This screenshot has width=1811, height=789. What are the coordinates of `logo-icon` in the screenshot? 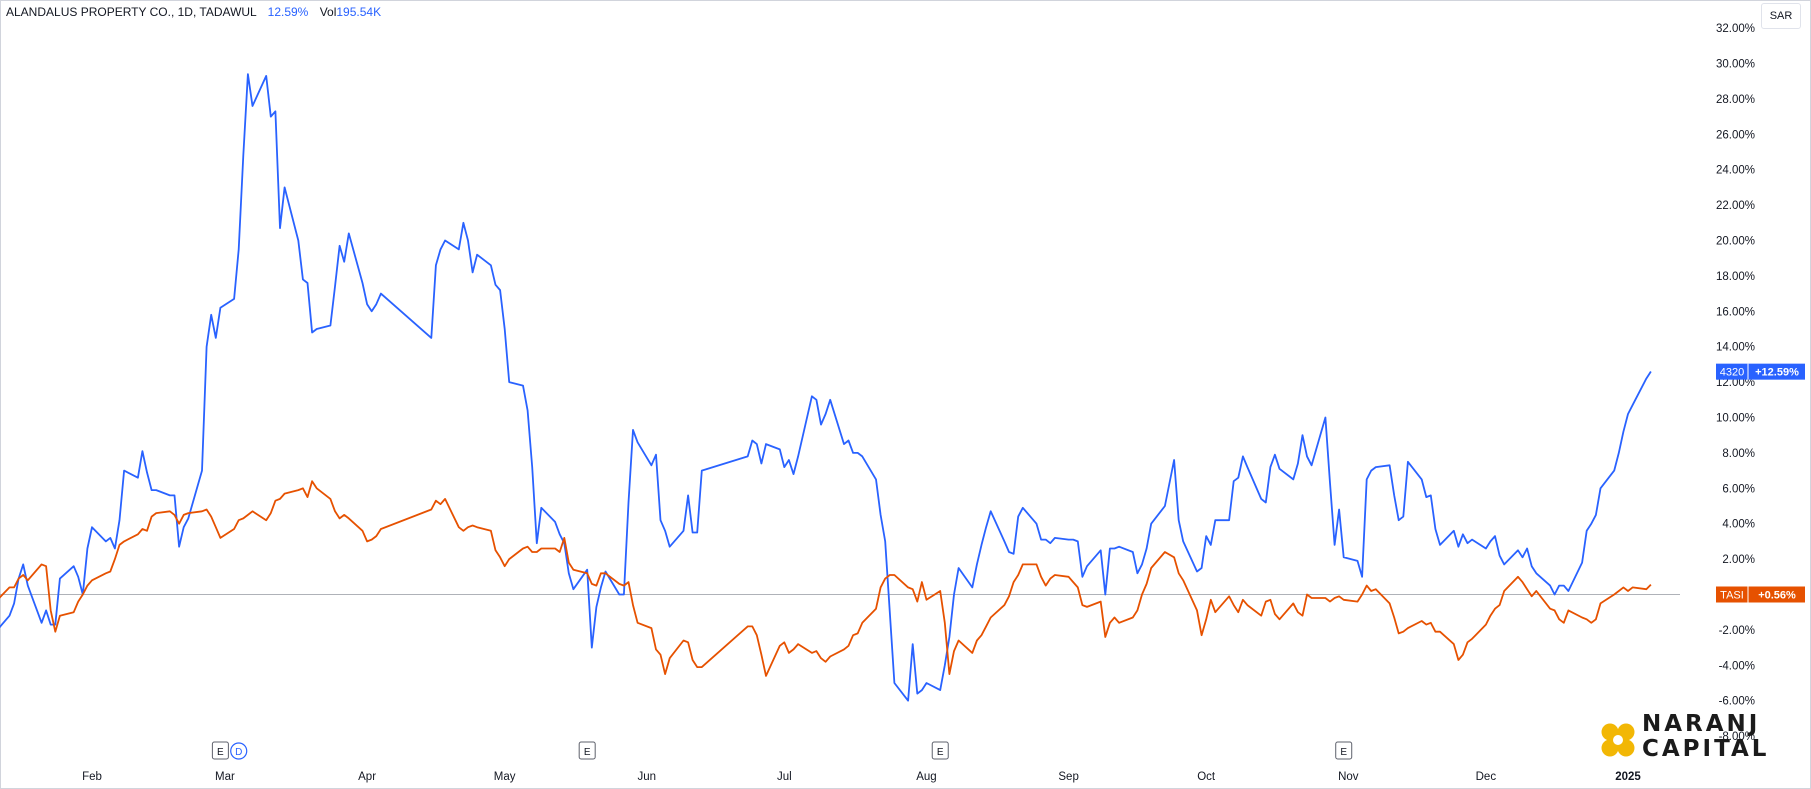 It's located at (1618, 740).